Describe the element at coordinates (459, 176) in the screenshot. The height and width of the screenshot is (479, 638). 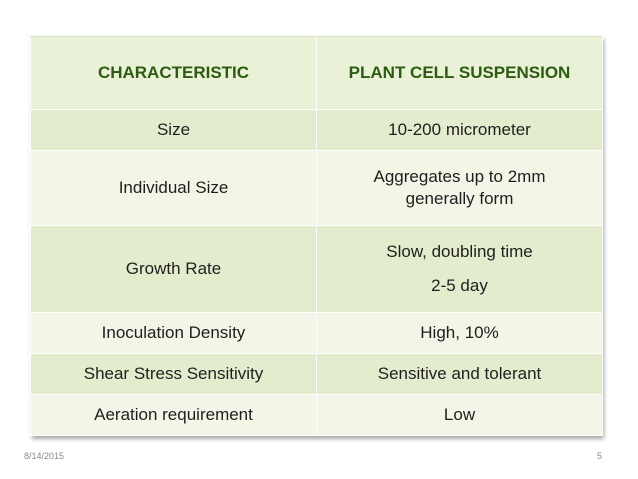
I see `value-line: Aggregates up to 2mm` at that location.